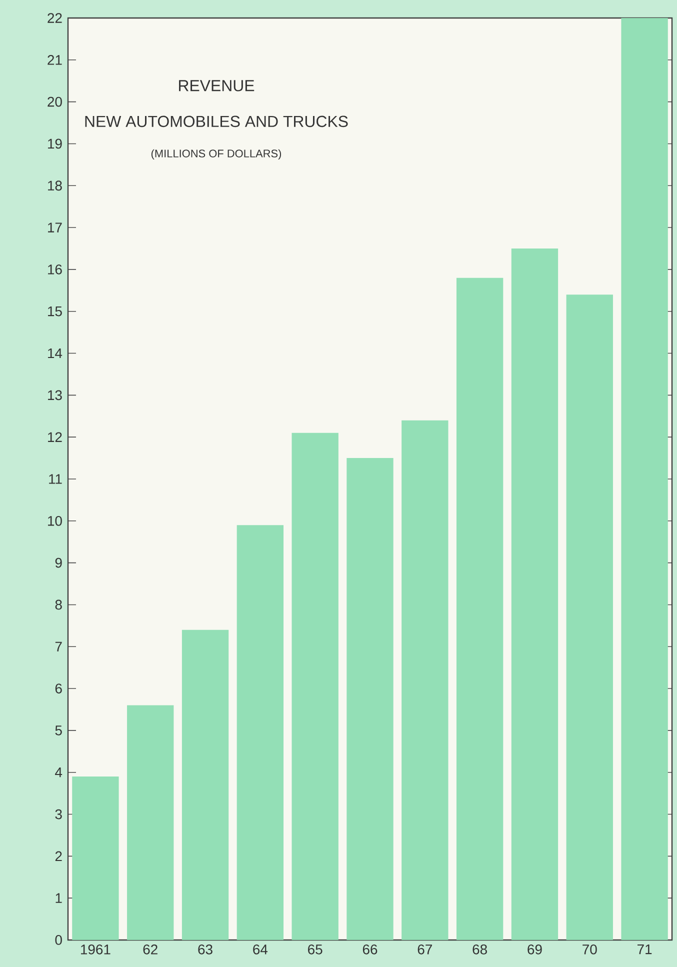 This screenshot has height=967, width=677. What do you see at coordinates (479, 949) in the screenshot?
I see `x-tick-label: 68` at bounding box center [479, 949].